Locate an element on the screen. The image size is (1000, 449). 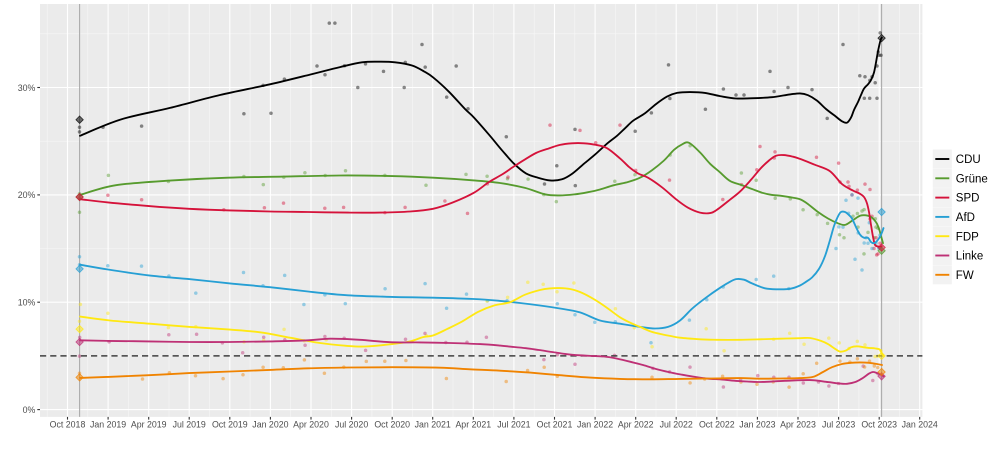
svg-text: Oct 2020 is located at coordinates (392, 425).